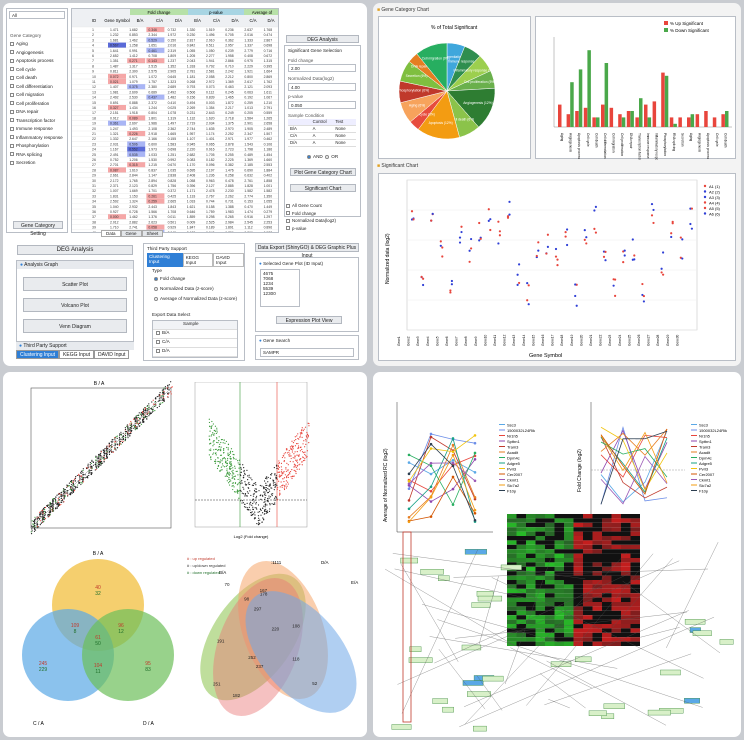 Image resolution: width=744 pixels, height=740 pixels. Describe the element at coordinates (111, 233) in the screenshot. I see `sheet-tab: Data` at that location.